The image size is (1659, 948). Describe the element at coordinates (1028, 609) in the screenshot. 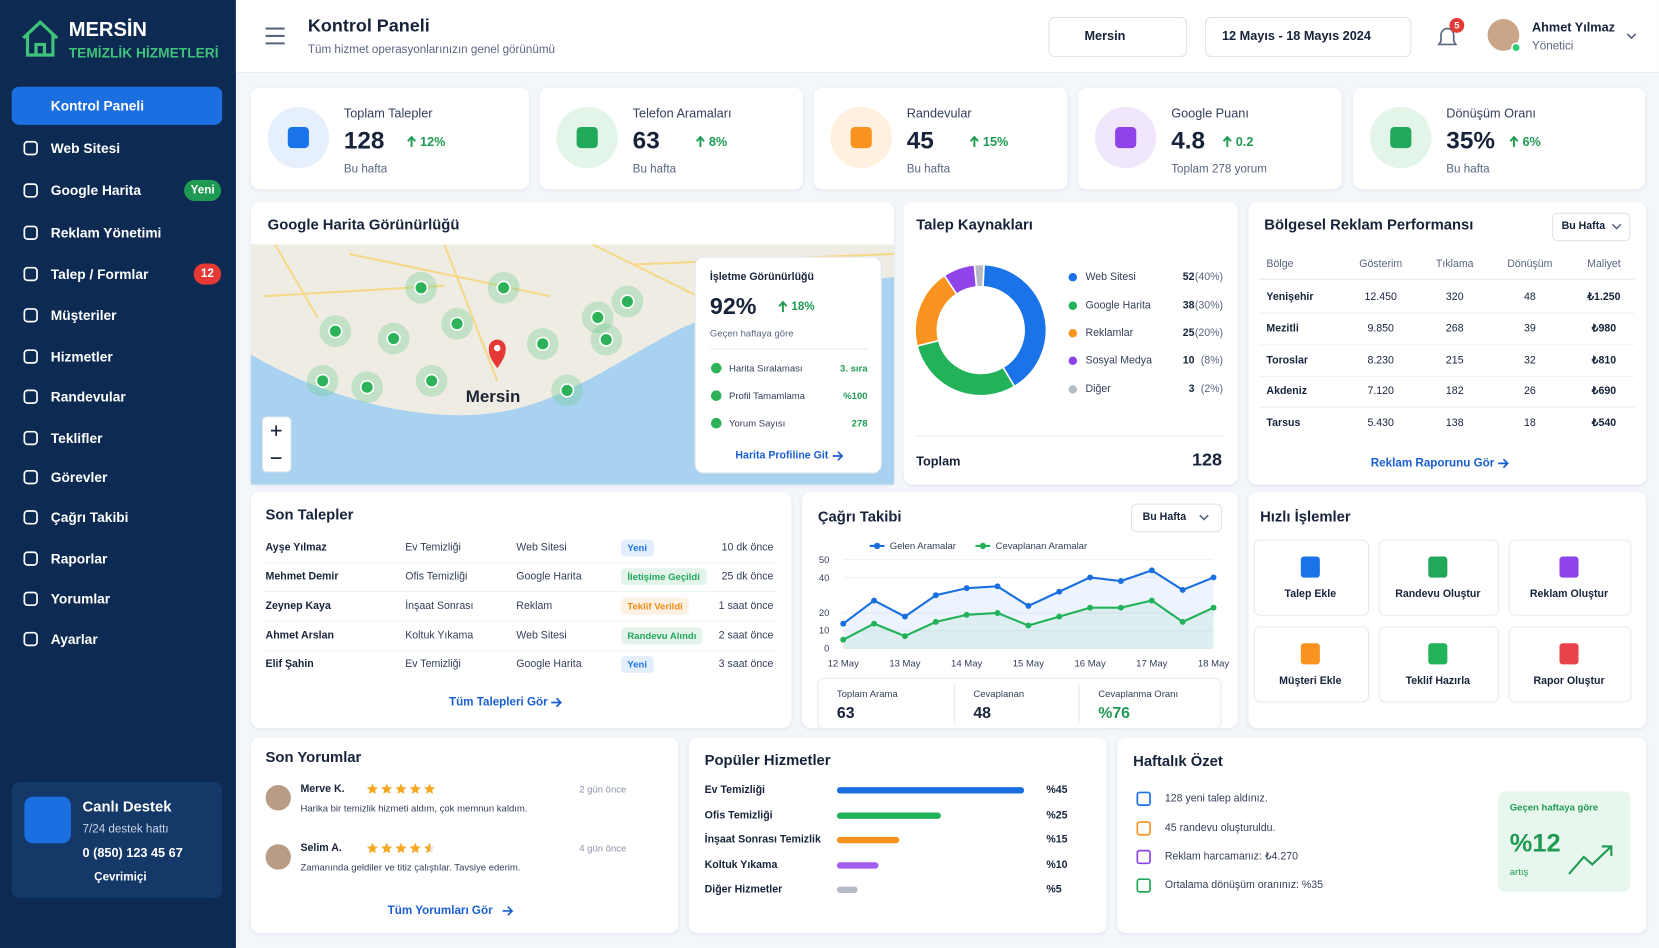

I see `area` at that location.